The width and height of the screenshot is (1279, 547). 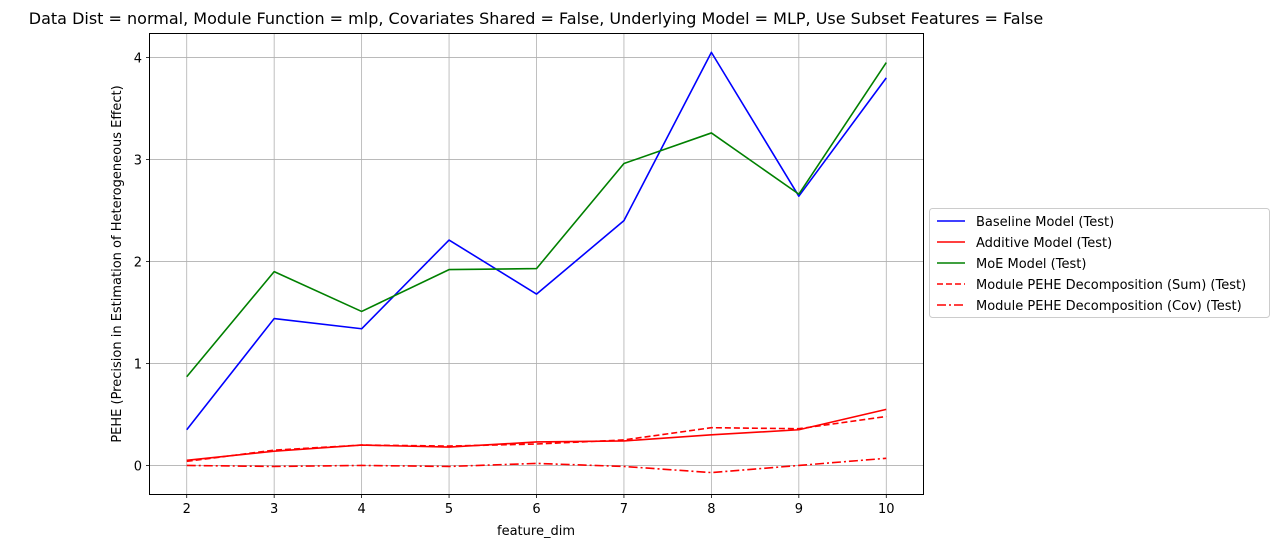 I want to click on y-axis: 0 1 2 3 4, so click(x=142, y=262).